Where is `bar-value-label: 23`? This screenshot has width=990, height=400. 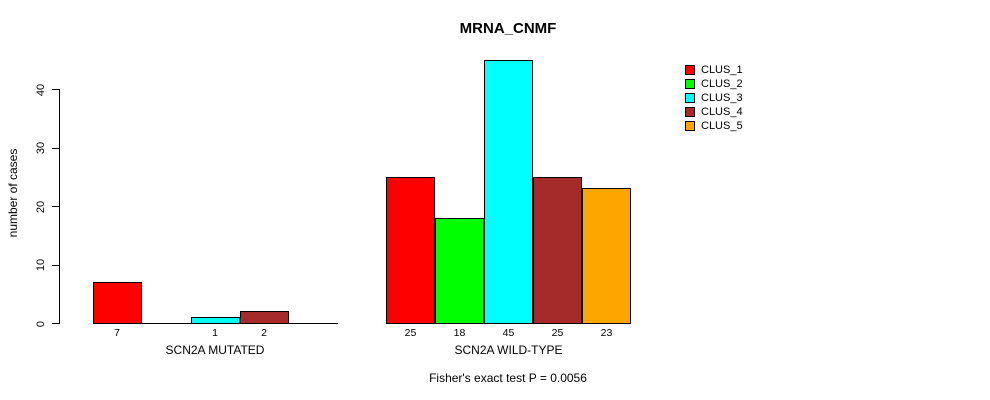
bar-value-label: 23 is located at coordinates (606, 333).